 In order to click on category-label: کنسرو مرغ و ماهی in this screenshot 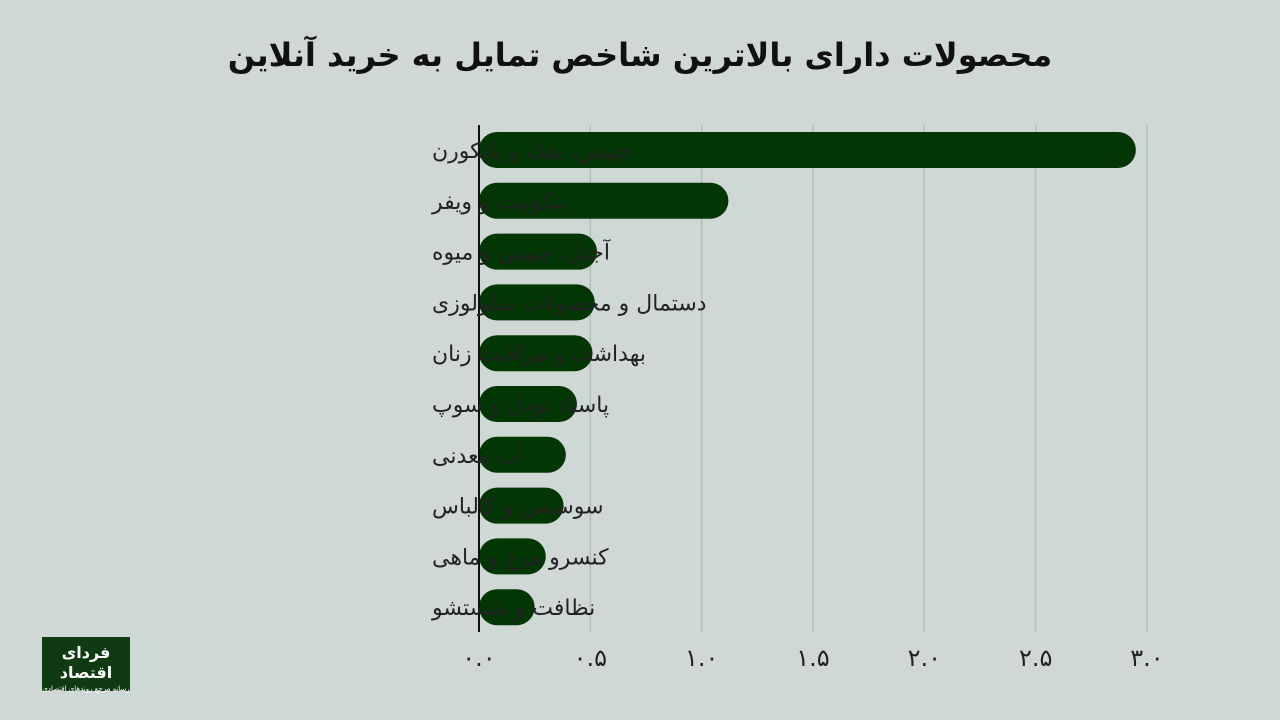, I will do `click(520, 557)`.